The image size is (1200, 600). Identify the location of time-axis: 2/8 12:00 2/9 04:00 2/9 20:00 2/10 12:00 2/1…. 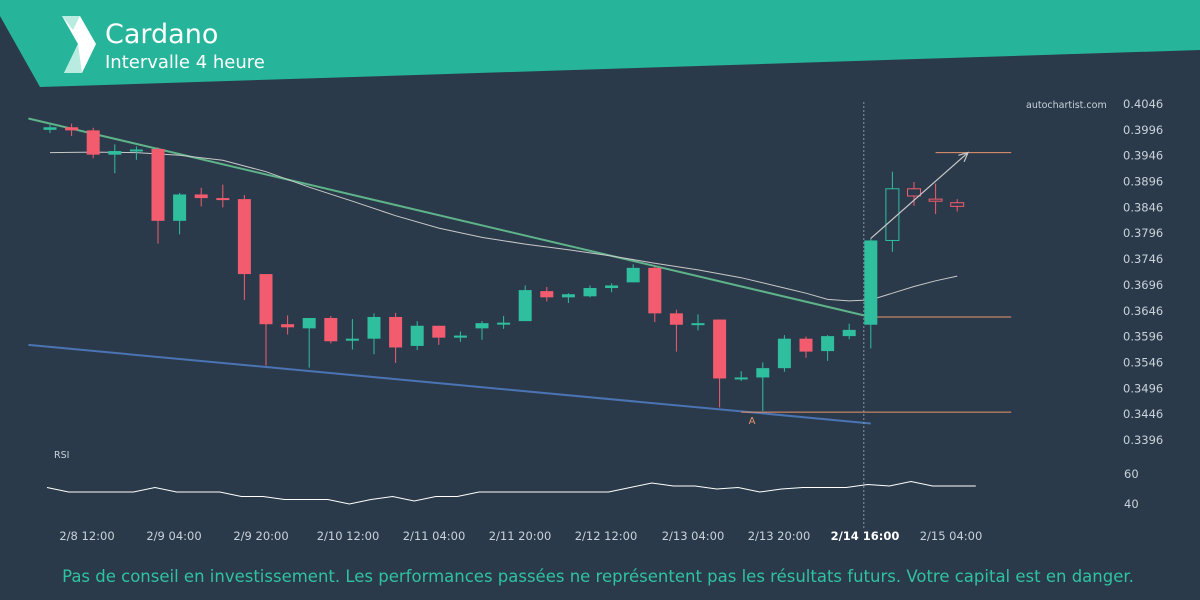
(520, 536).